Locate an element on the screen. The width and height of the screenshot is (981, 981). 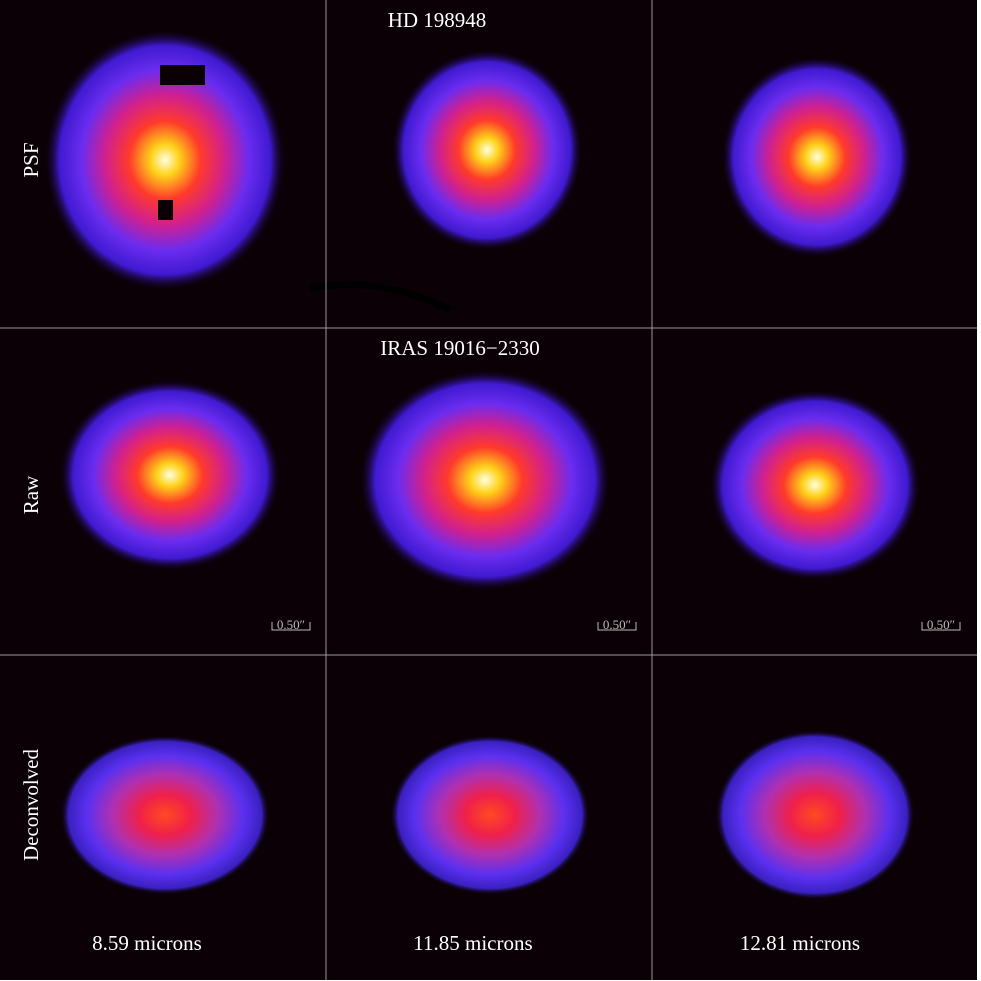
panel-title: HD 198948 is located at coordinates (437, 20).